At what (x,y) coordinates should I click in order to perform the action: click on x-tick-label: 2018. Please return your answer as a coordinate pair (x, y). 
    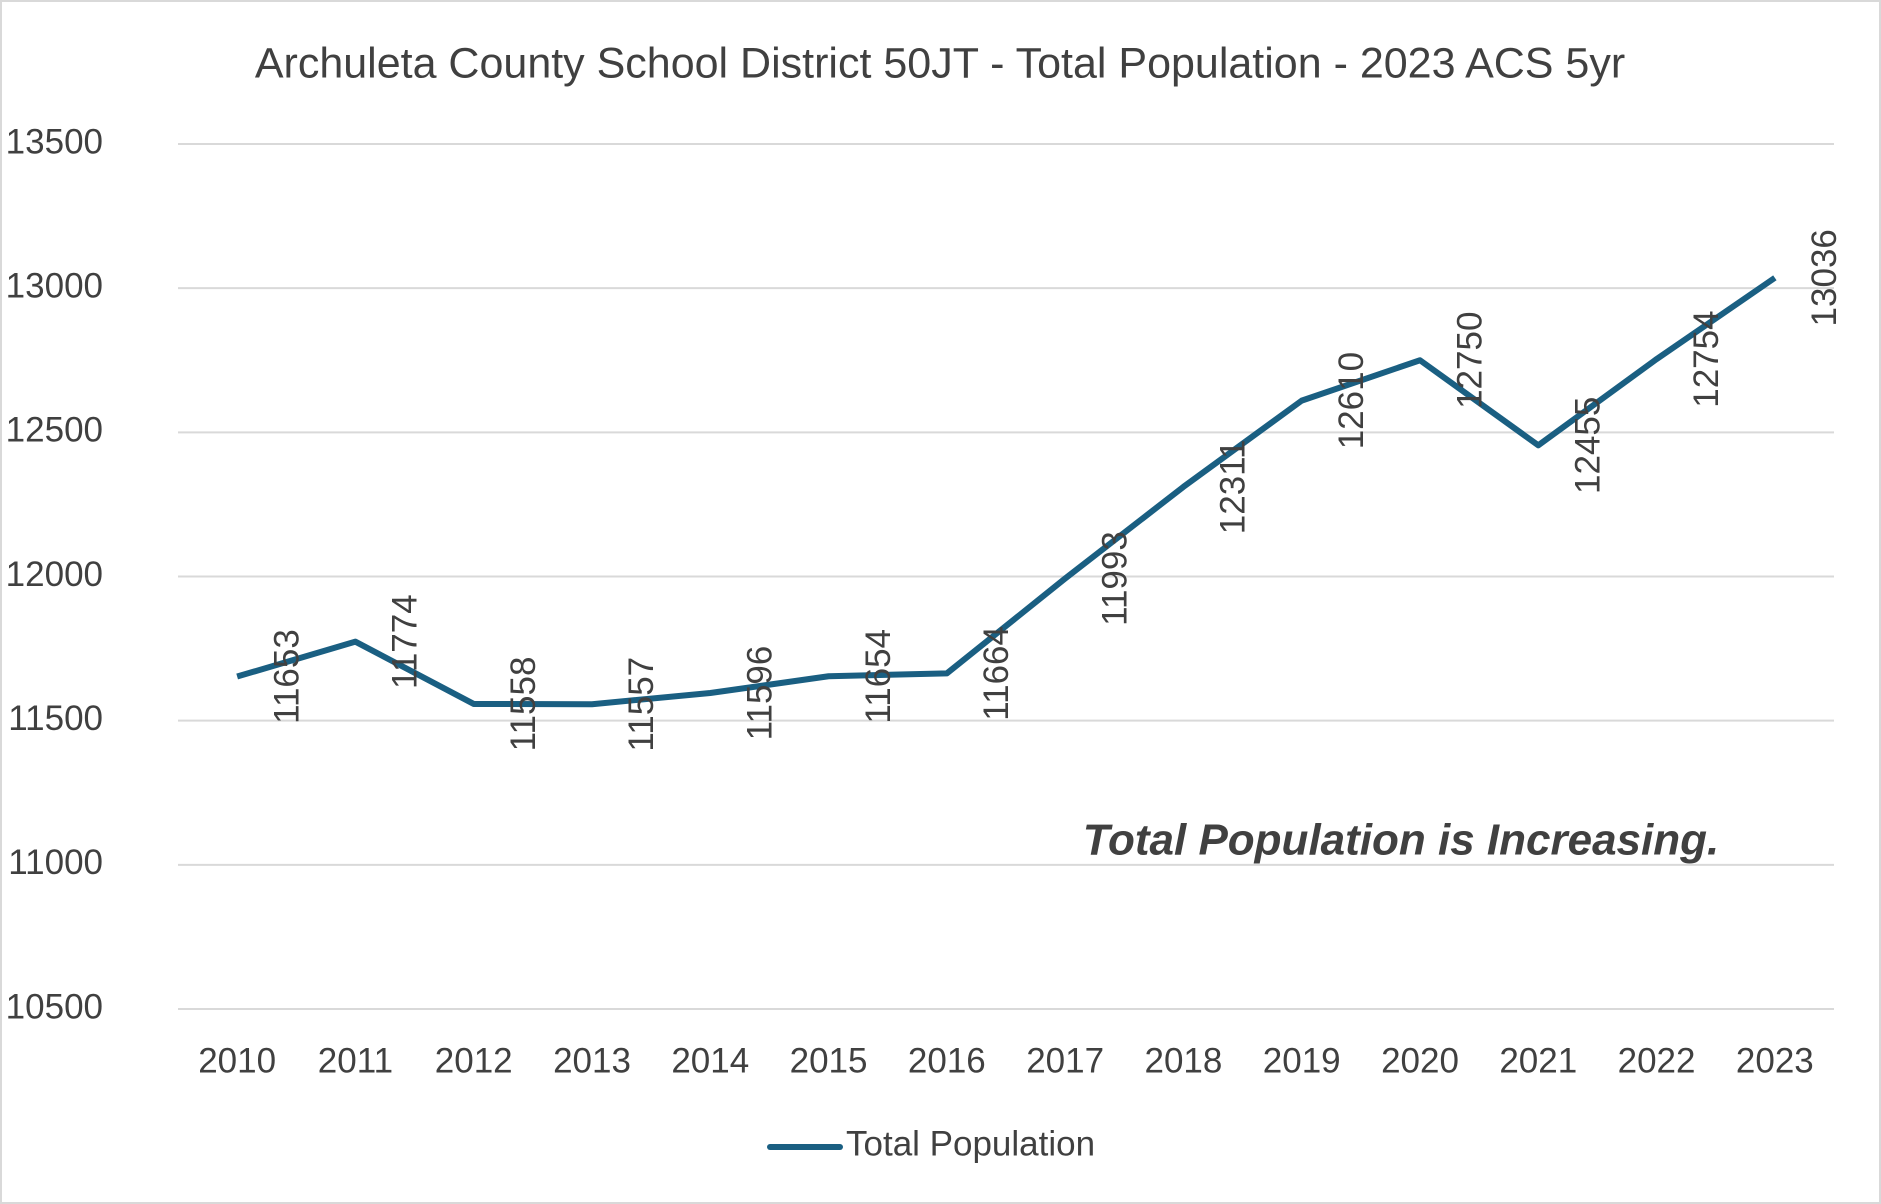
    Looking at the image, I should click on (1183, 1060).